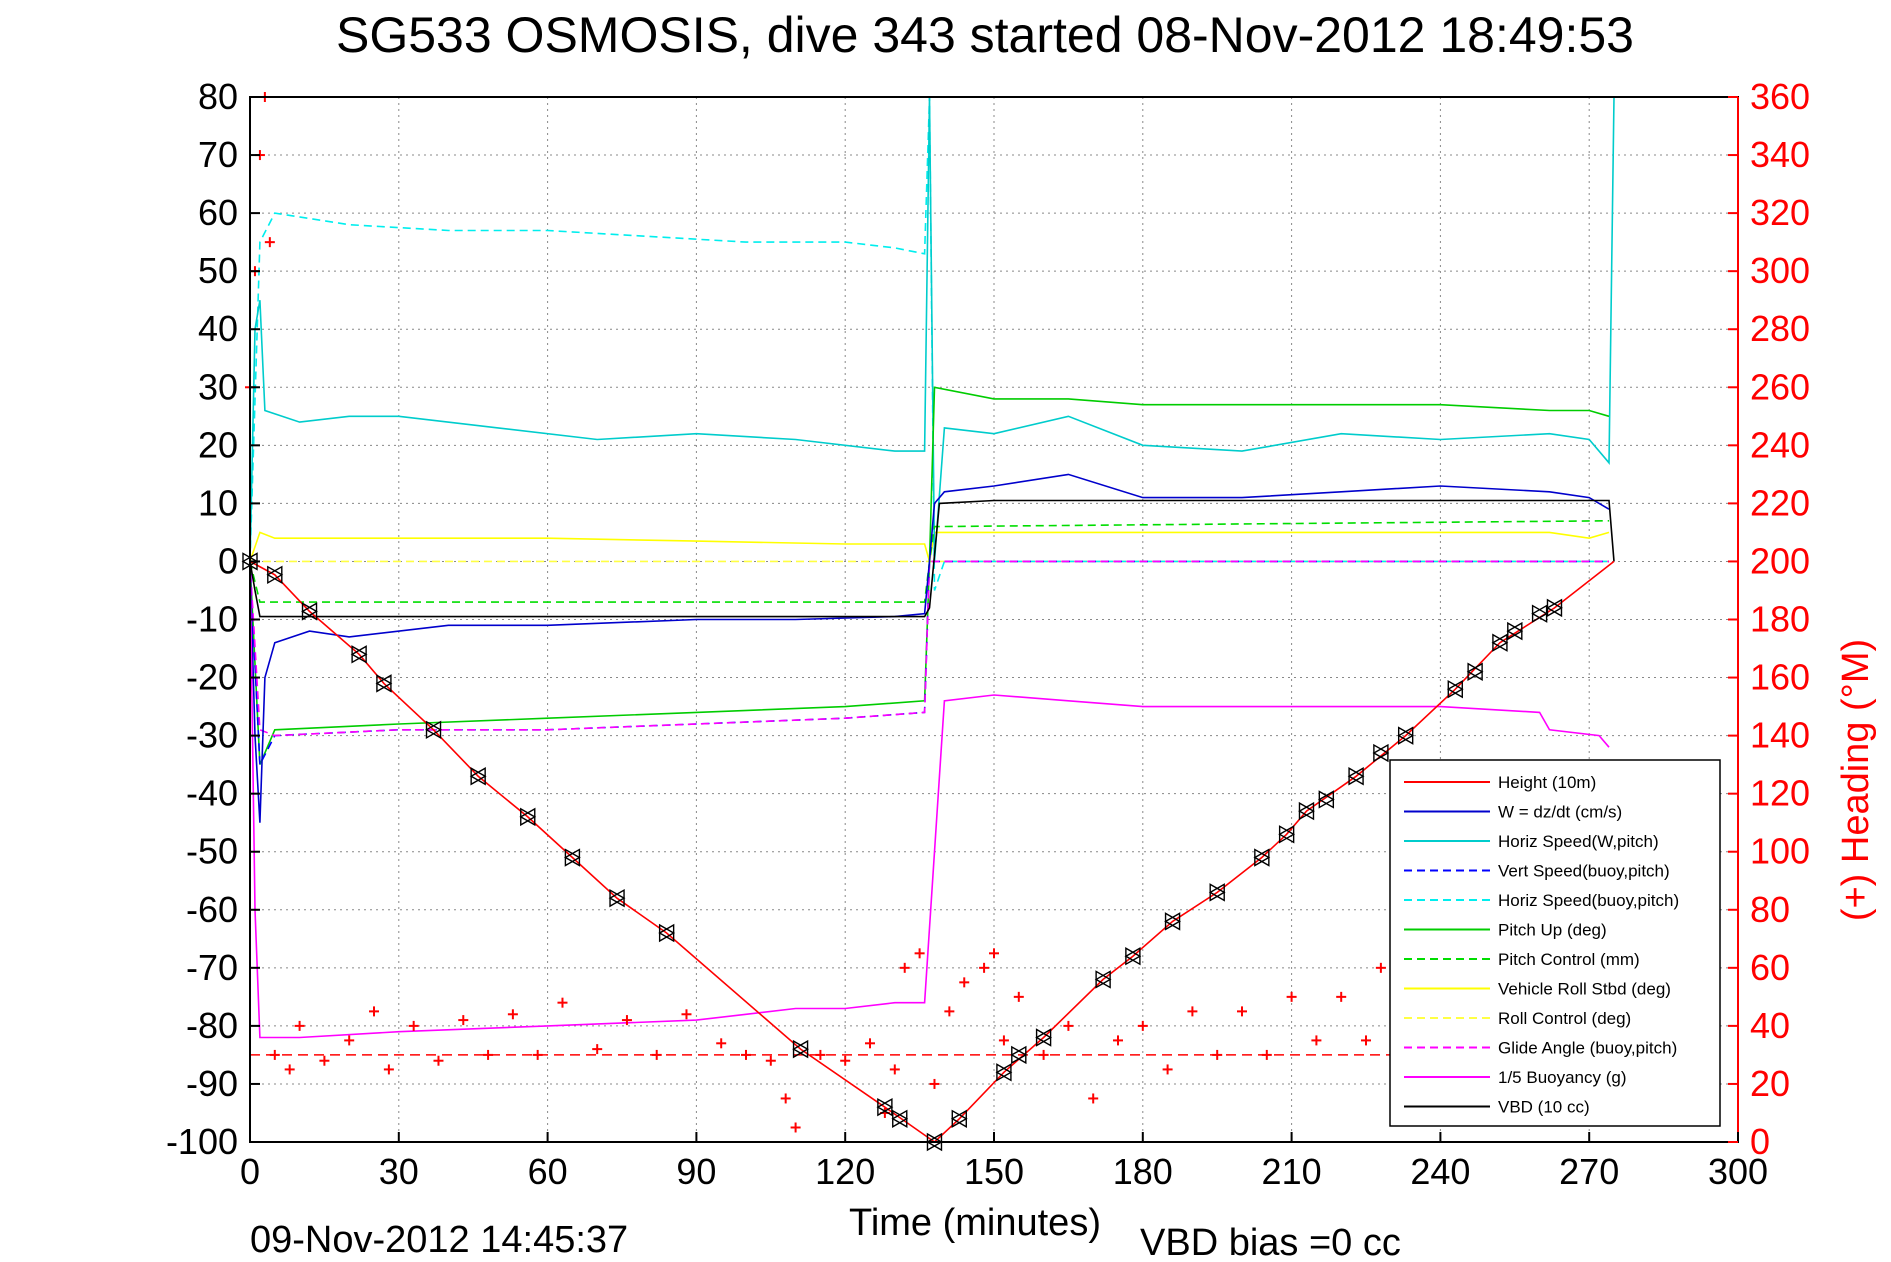 Image resolution: width=1891 pixels, height=1262 pixels. I want to click on x-tick-label: 180, so click(1143, 1171).